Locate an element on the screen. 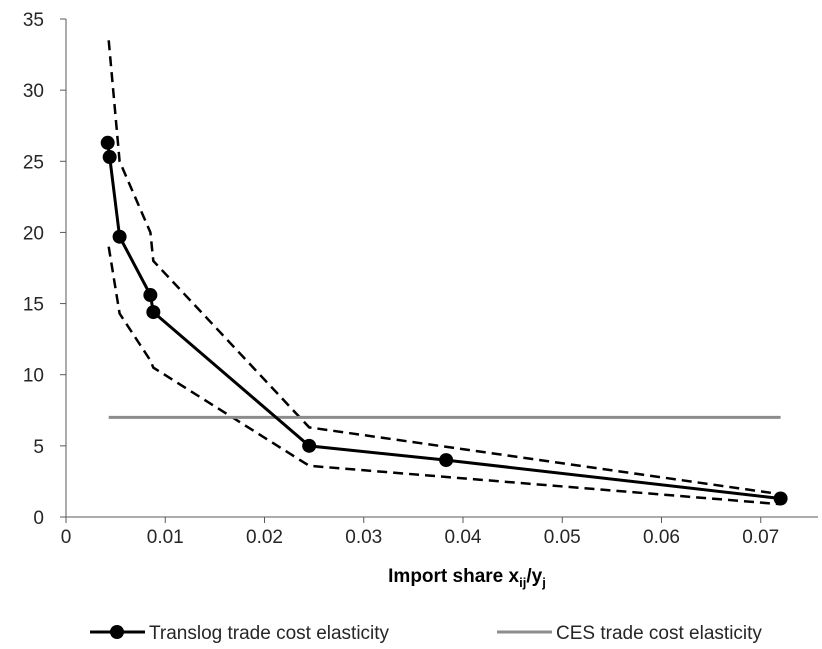  y-tick-label: 35 is located at coordinates (33, 20).